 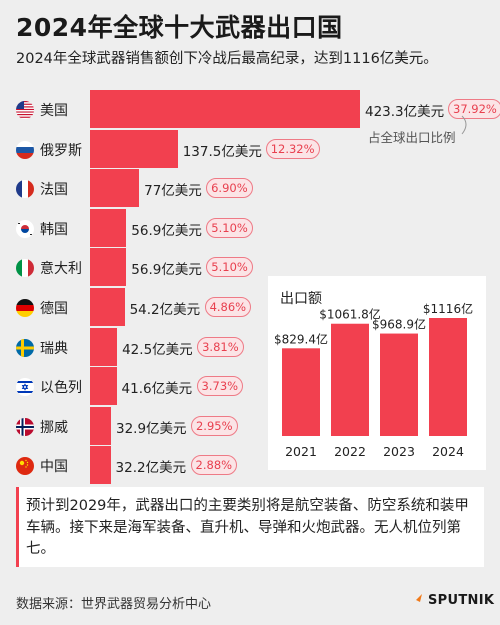 I want to click on share-badge: 12.32%, so click(x=292, y=148).